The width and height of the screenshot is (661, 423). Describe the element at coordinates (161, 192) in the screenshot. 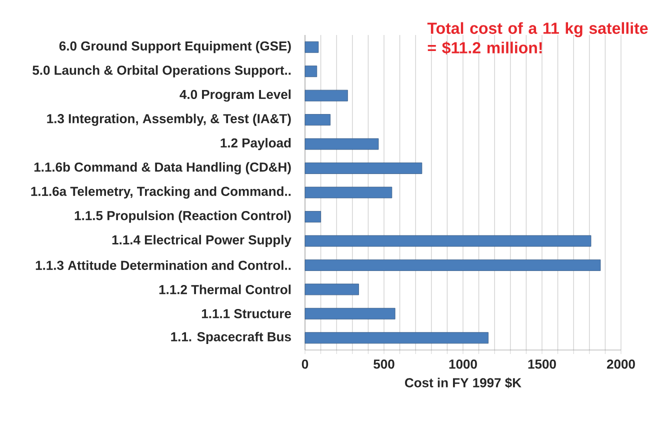

I see `y-tick-label: 1.1.6a Telemetry, Tracking and Command..` at that location.